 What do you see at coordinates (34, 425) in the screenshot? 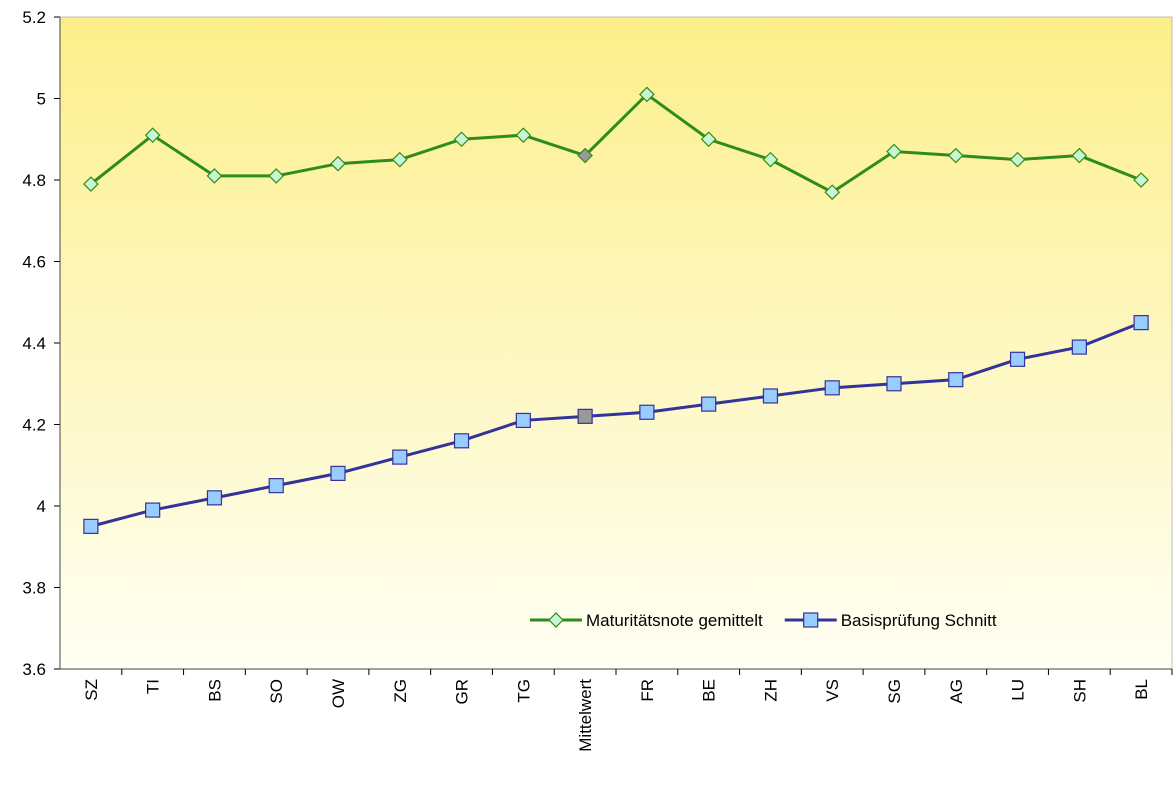
I see `y-tick-label: 4.2` at bounding box center [34, 425].